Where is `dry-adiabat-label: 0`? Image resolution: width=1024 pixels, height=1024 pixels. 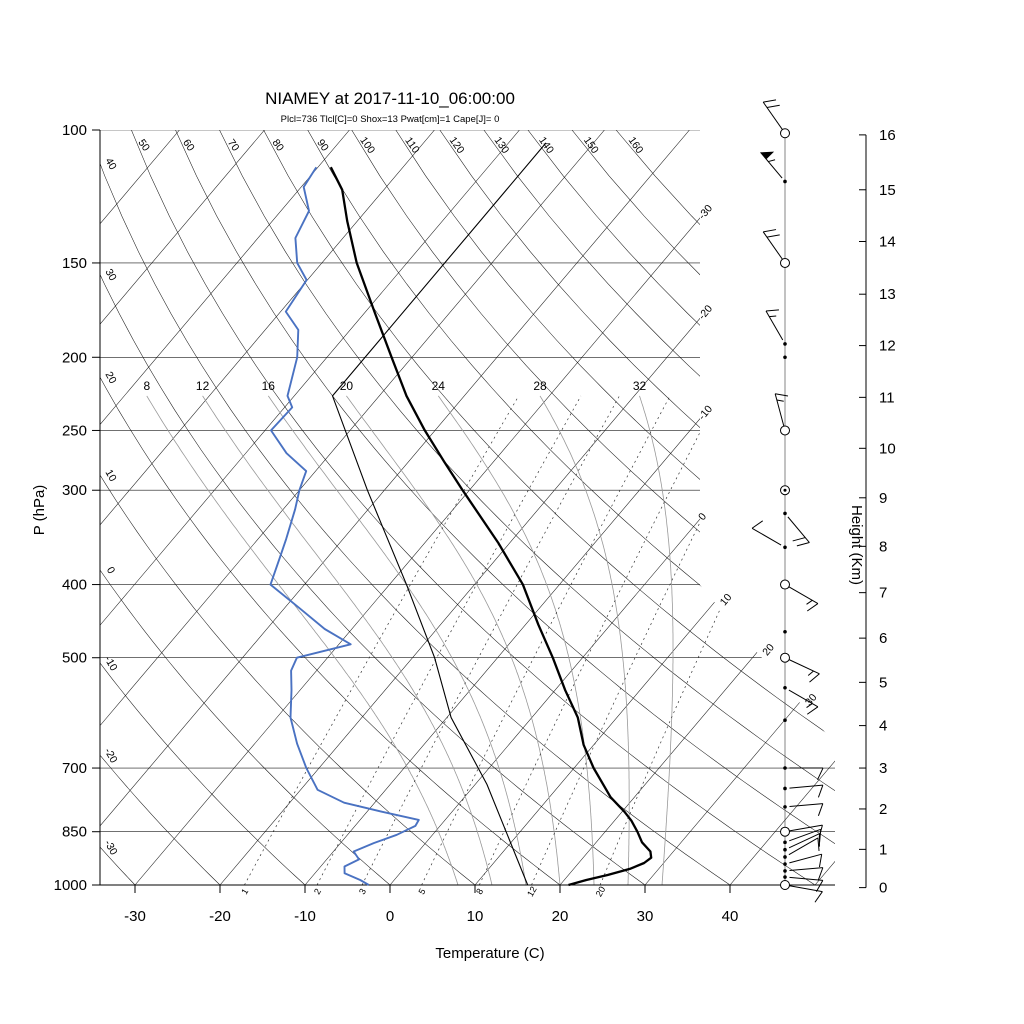 dry-adiabat-label: 0 is located at coordinates (110, 570).